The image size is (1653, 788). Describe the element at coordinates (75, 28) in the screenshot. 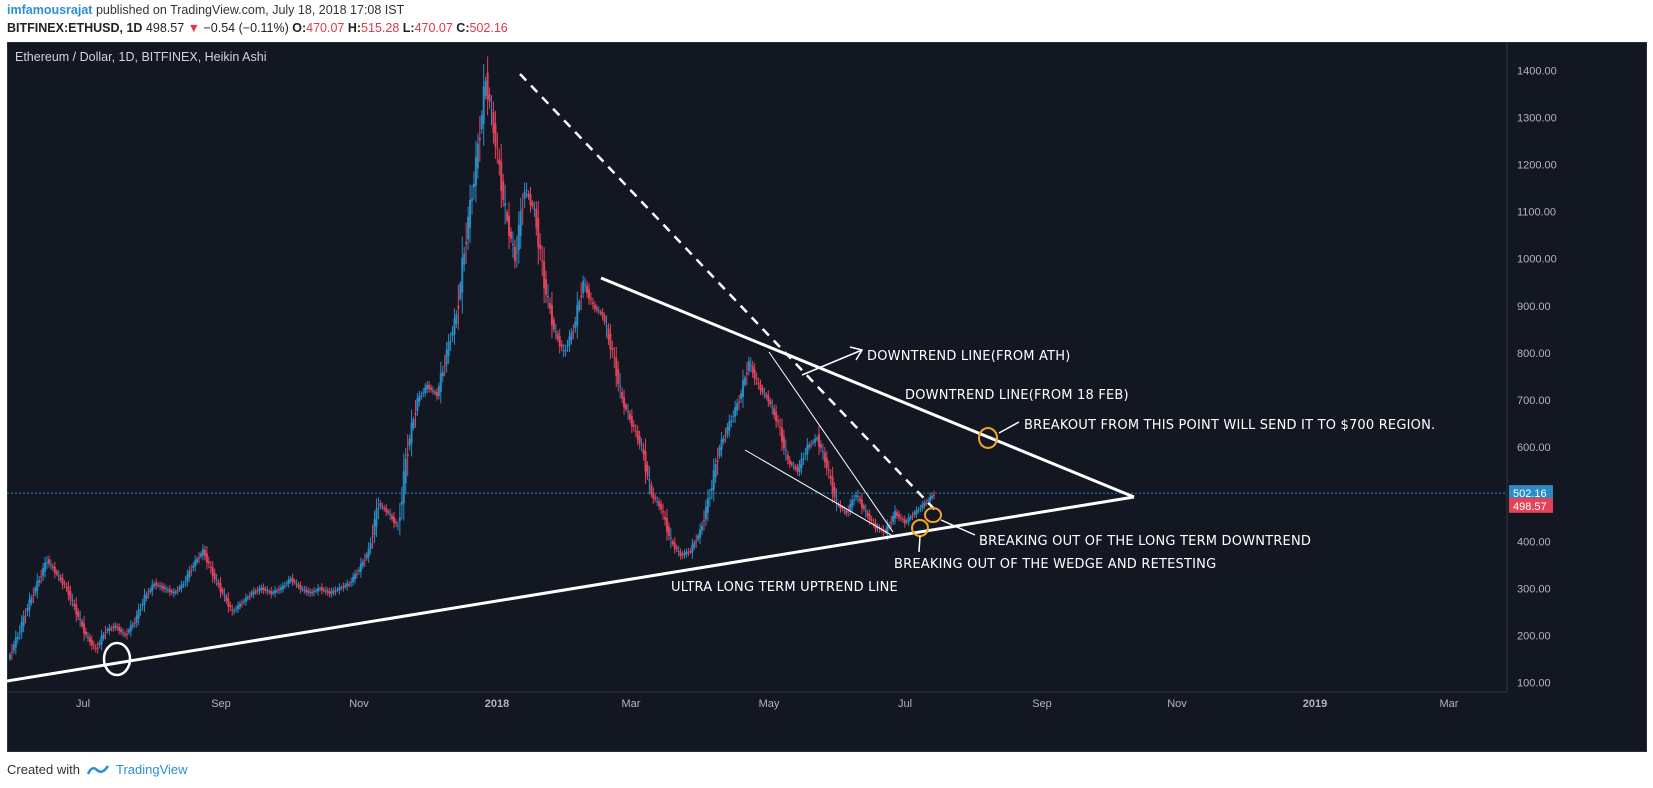

I see `symbol-label: BITFINEX:ETHUSD, 1D` at that location.